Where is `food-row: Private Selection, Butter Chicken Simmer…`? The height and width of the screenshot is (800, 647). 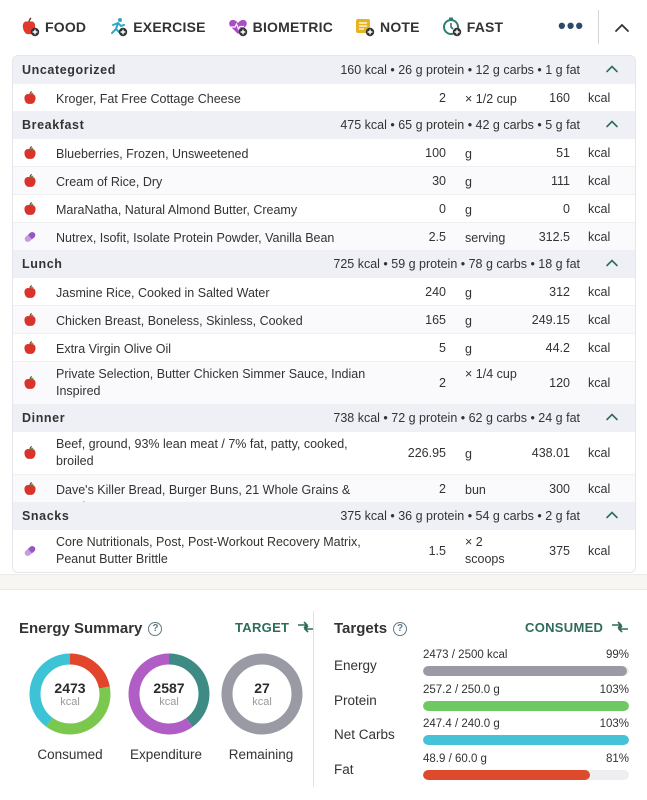 food-row: Private Selection, Butter Chicken Simmer… is located at coordinates (324, 382).